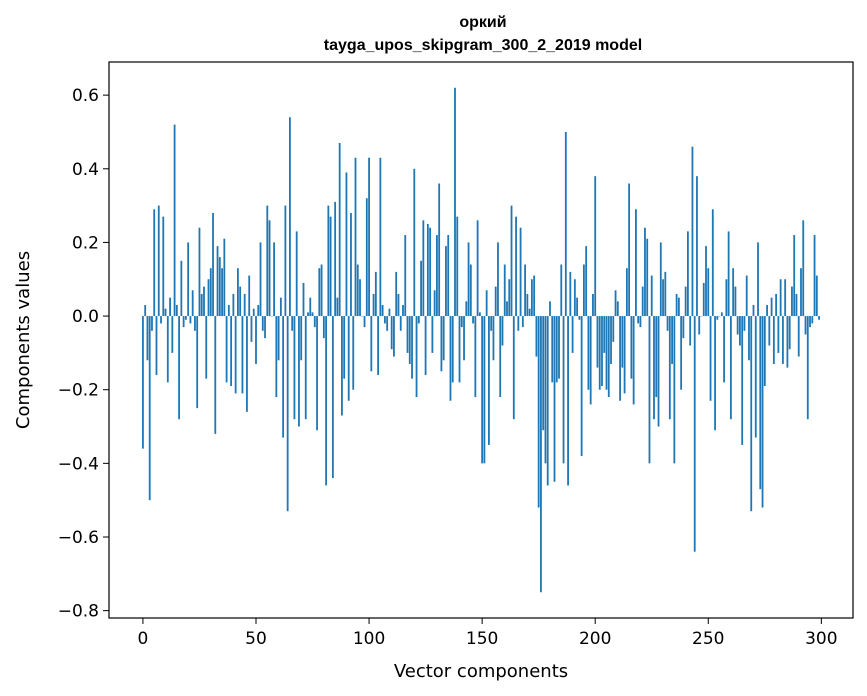 Image resolution: width=867 pixels, height=696 pixels. What do you see at coordinates (85, 170) in the screenshot?
I see `y-tick-label: 0.4` at bounding box center [85, 170].